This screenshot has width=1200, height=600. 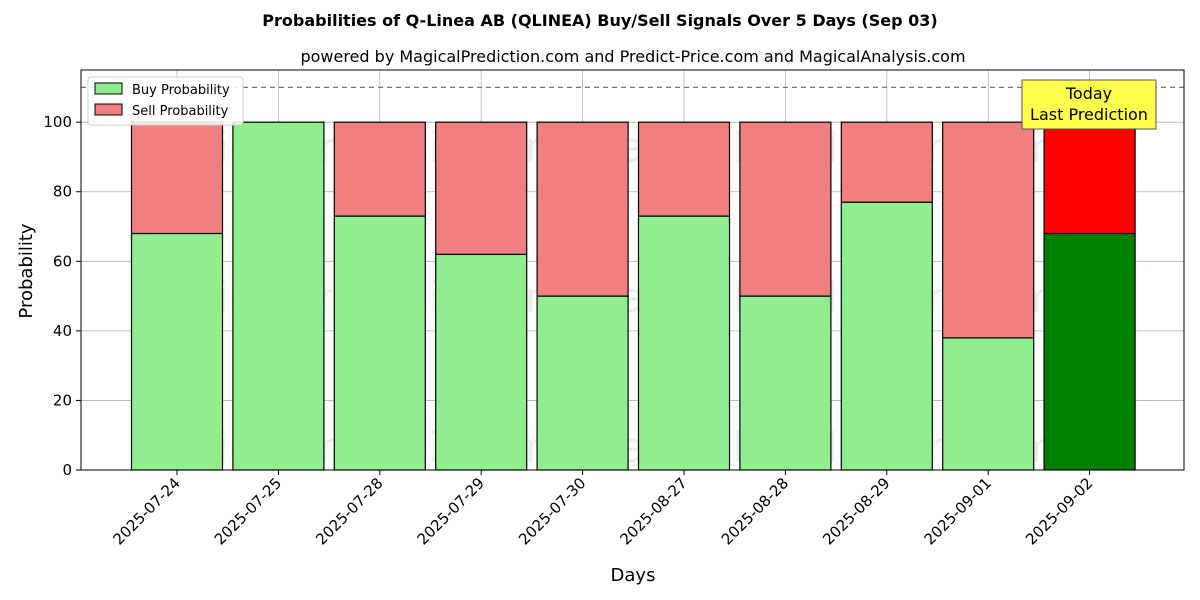 What do you see at coordinates (146, 511) in the screenshot?
I see `x-tick-label: 2025-07-24` at bounding box center [146, 511].